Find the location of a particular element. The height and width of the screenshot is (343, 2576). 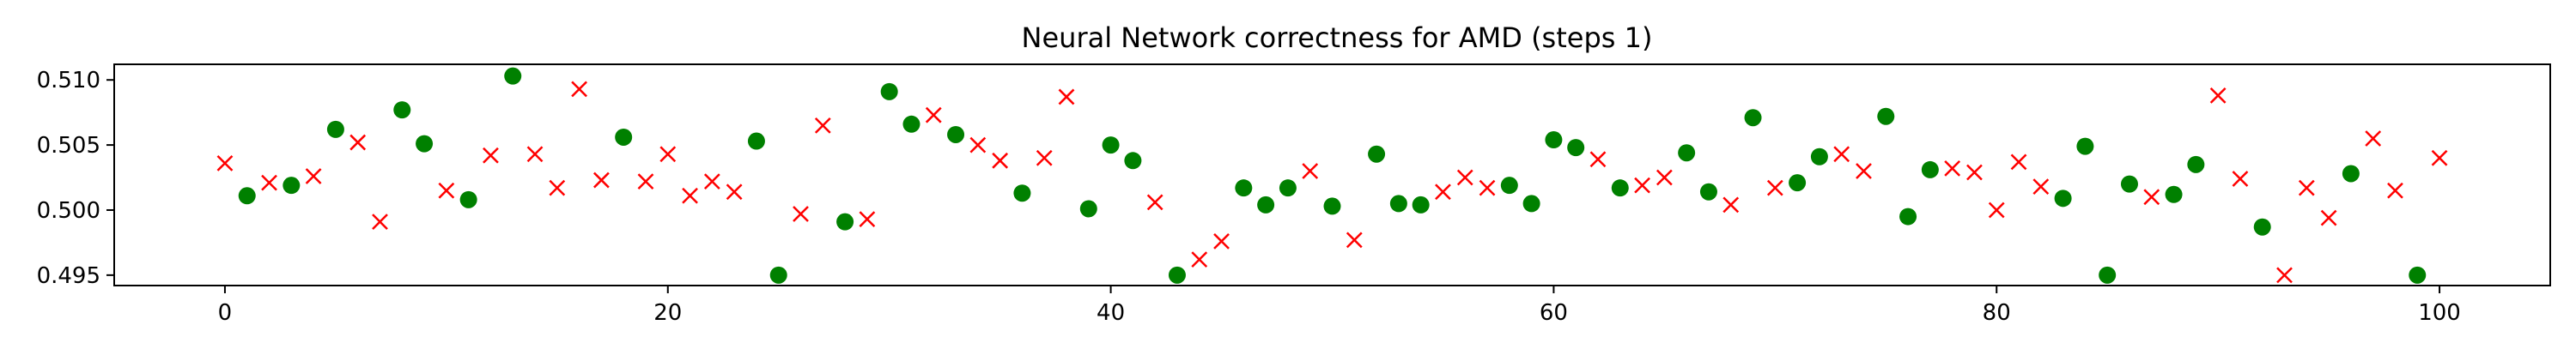

y-tick-label: 0.510 is located at coordinates (69, 80).